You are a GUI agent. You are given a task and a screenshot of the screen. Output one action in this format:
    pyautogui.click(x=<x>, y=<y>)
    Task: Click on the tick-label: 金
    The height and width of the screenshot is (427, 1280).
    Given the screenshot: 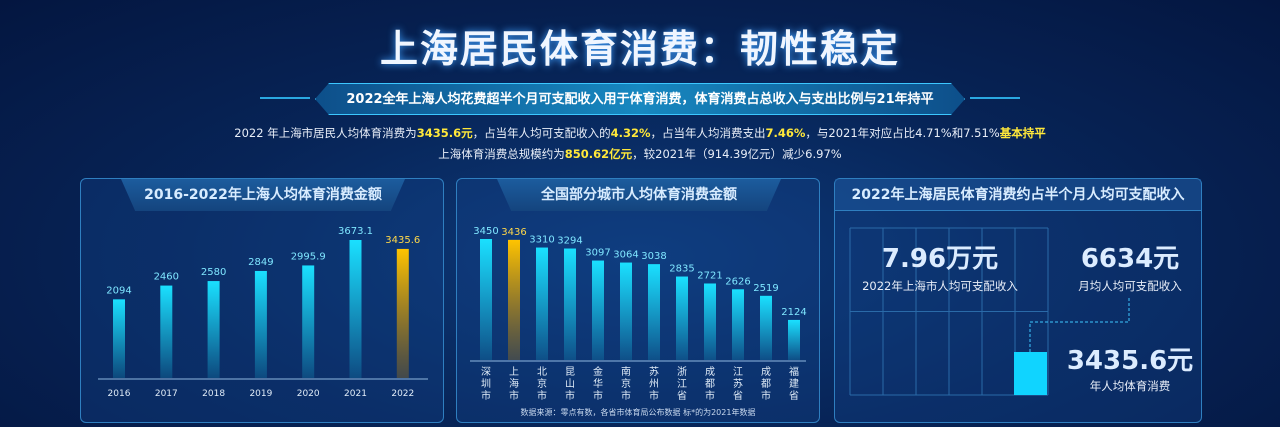 What is the action you would take?
    pyautogui.click(x=598, y=371)
    